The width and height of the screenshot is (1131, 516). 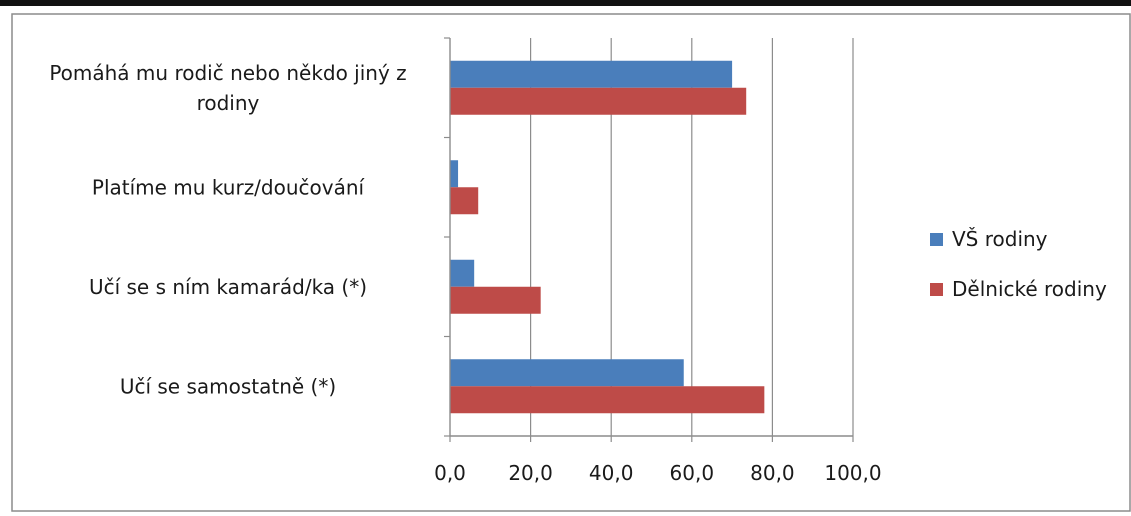 I want to click on category-label-line: Učí se s ním kamarád/ka (*), so click(x=228, y=287).